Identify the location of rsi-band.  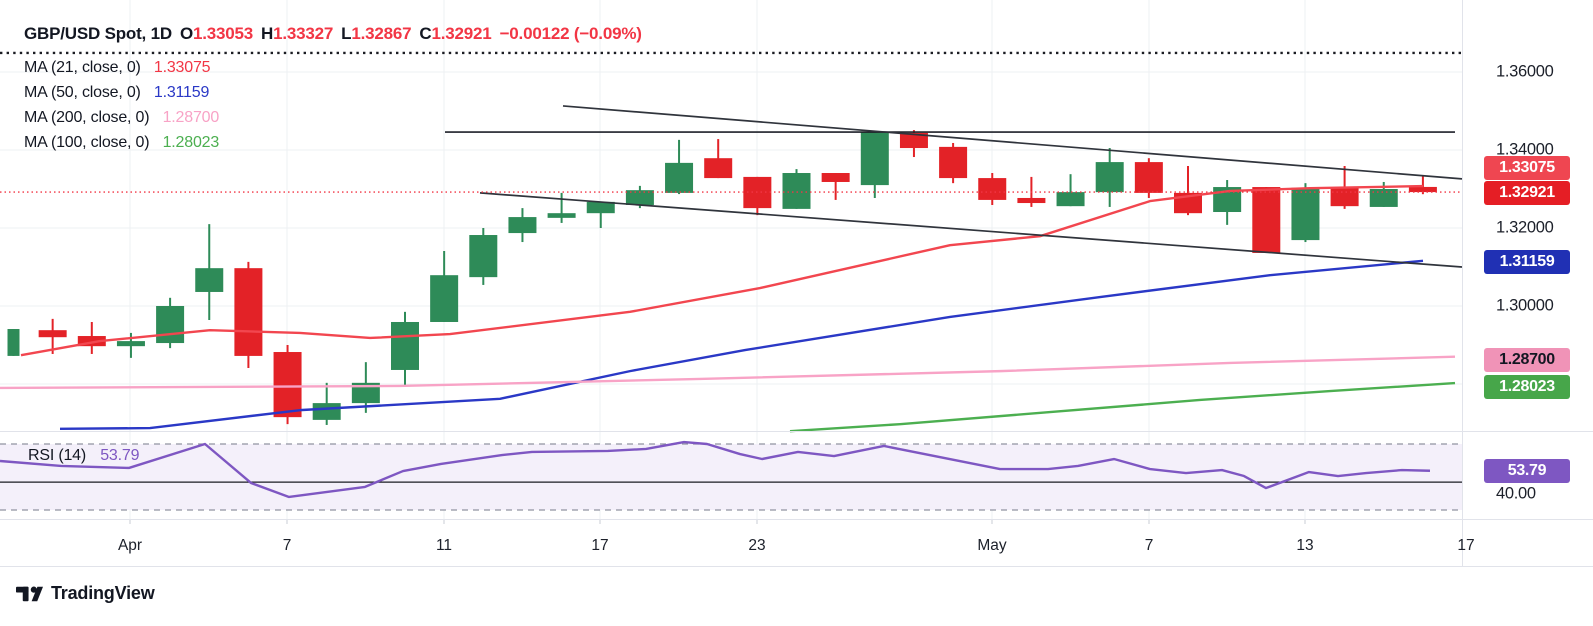
(731, 477).